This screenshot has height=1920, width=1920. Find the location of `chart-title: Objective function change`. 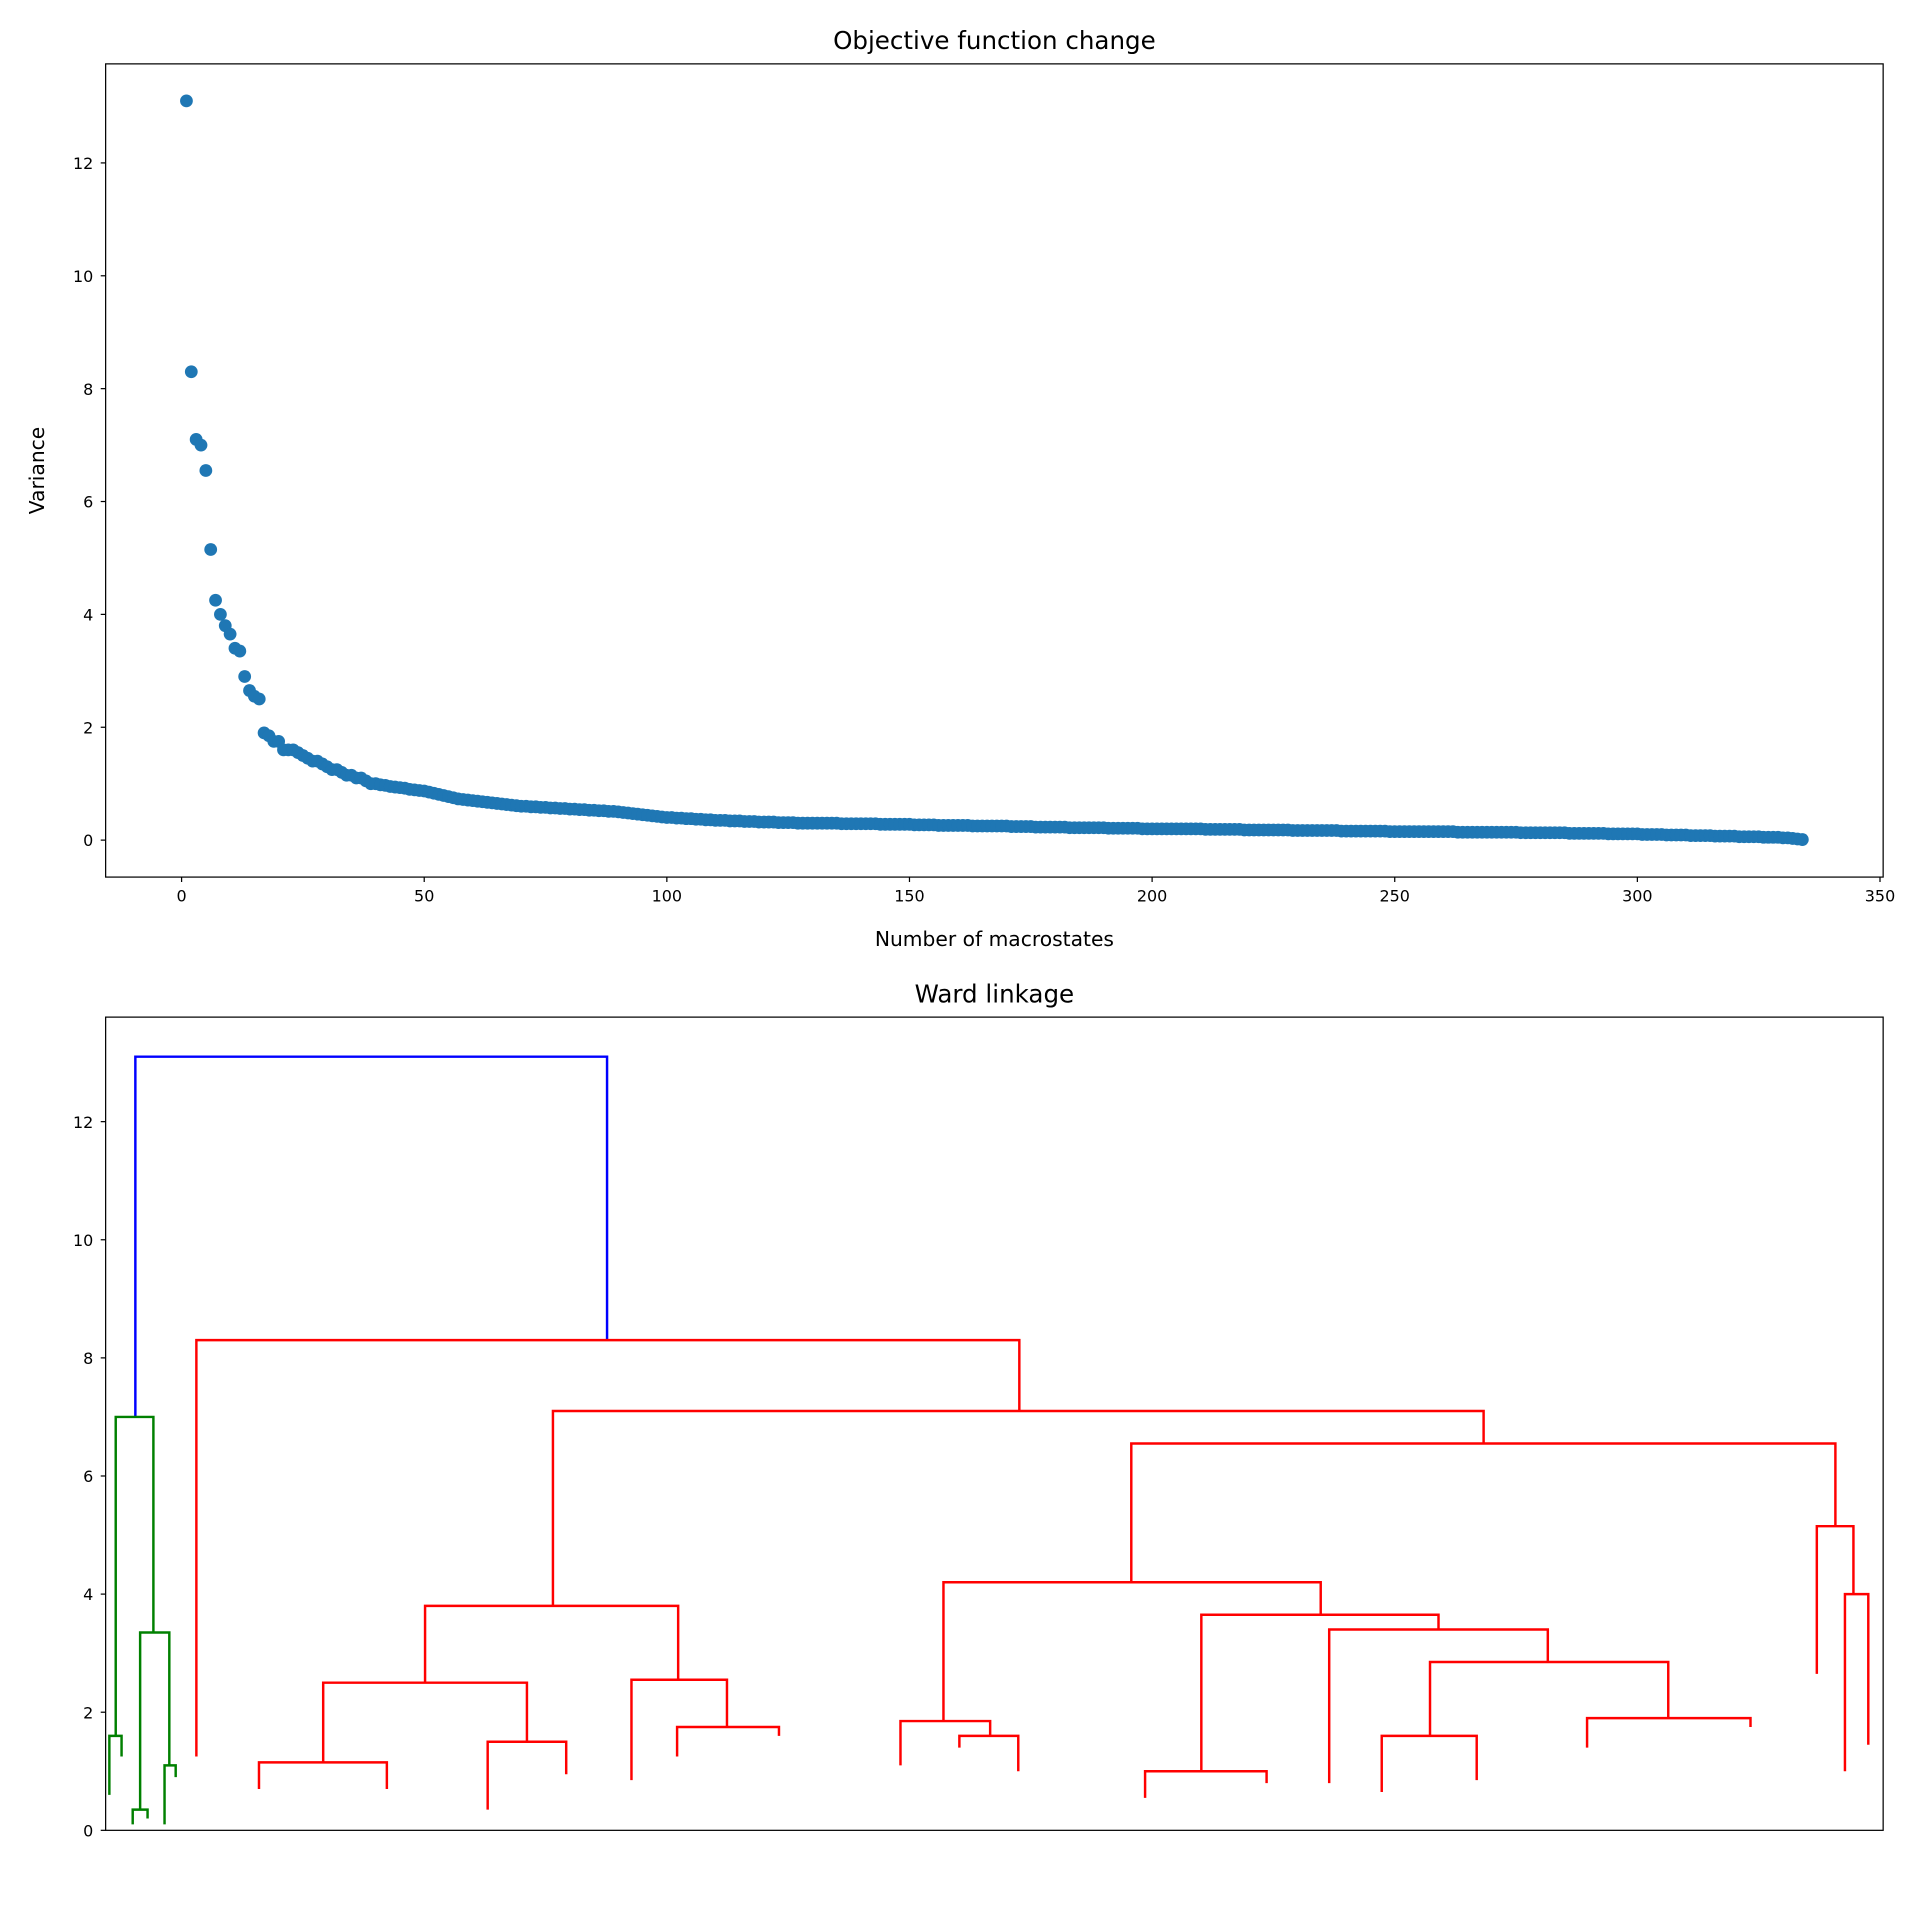

chart-title: Objective function change is located at coordinates (994, 40).